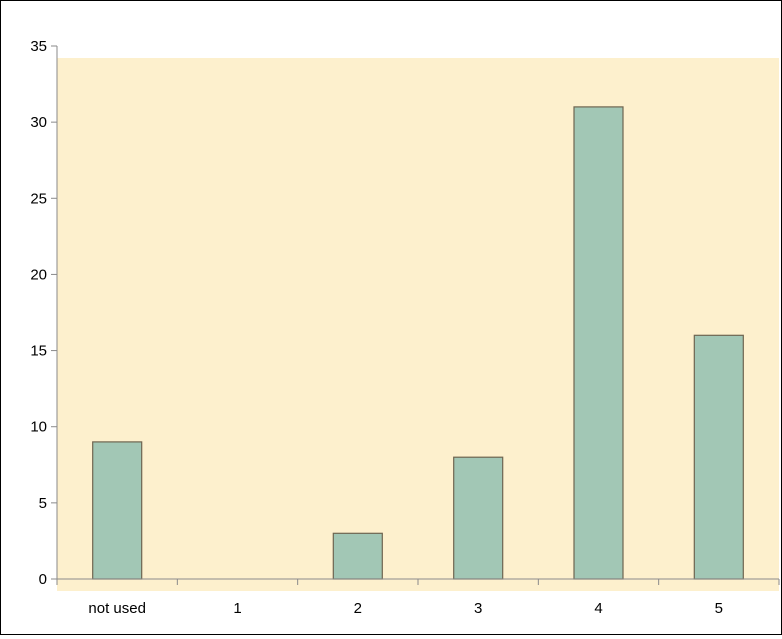  Describe the element at coordinates (415, 597) in the screenshot. I see `x-axis: not used 1 2 3 4 5` at that location.